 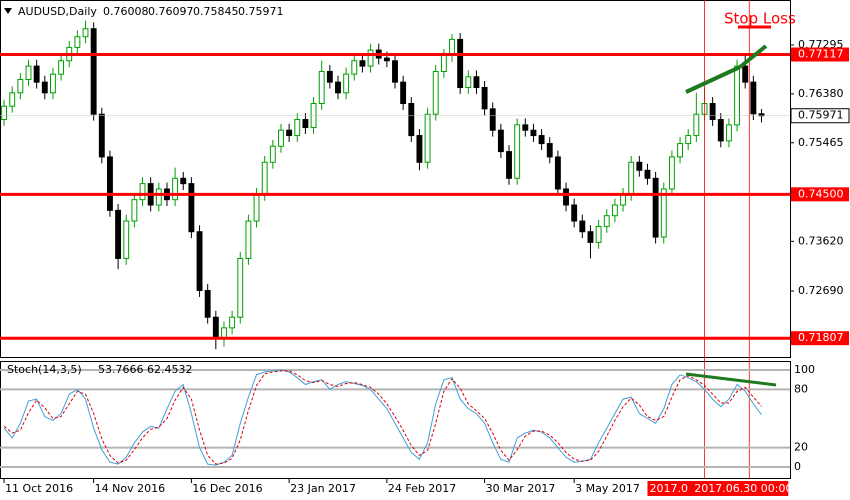 What do you see at coordinates (8, 11) in the screenshot?
I see `menu-arrow` at bounding box center [8, 11].